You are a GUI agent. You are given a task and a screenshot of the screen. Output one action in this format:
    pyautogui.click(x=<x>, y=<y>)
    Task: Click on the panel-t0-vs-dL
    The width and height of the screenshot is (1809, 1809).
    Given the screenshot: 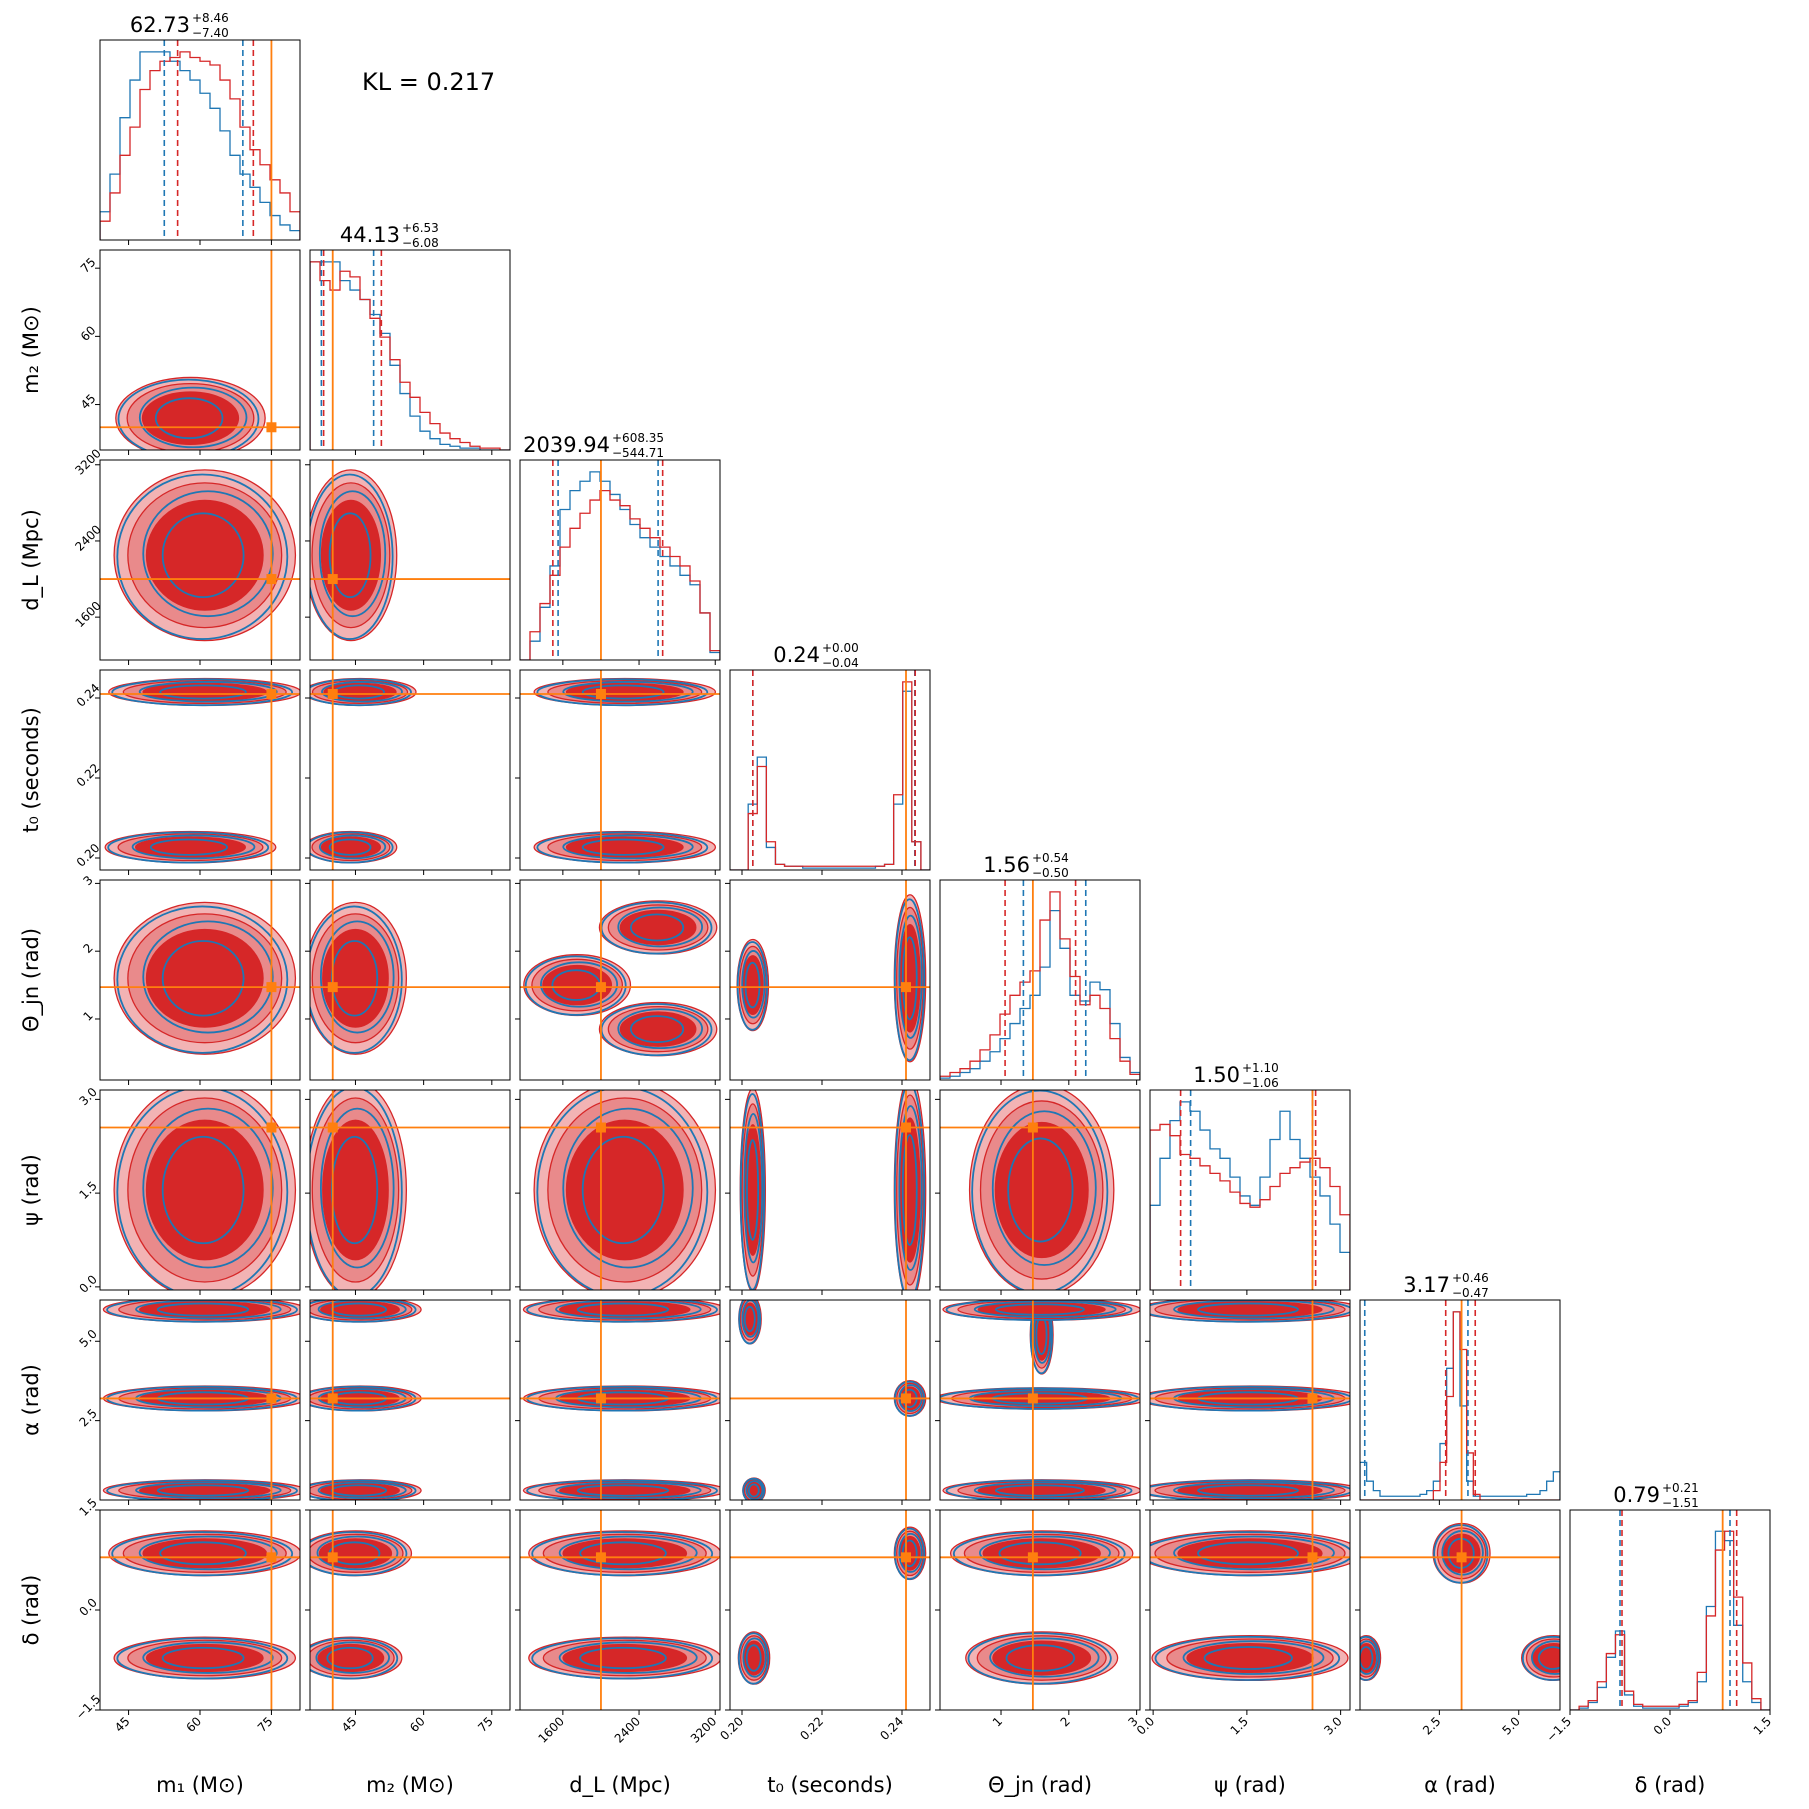 What is the action you would take?
    pyautogui.click(x=618, y=772)
    